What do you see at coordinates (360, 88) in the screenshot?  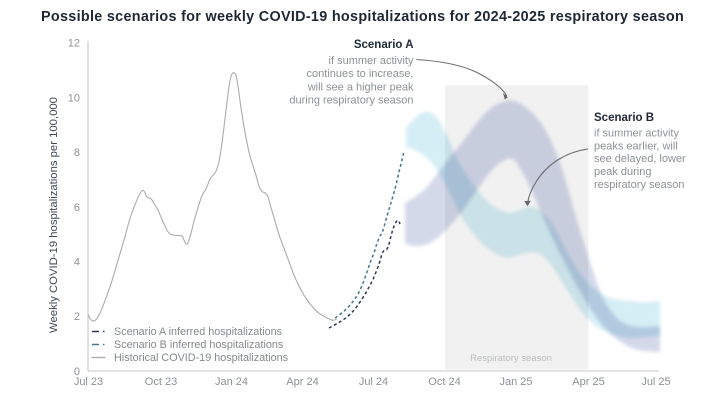 I see `svg-text: will see a higher peak` at bounding box center [360, 88].